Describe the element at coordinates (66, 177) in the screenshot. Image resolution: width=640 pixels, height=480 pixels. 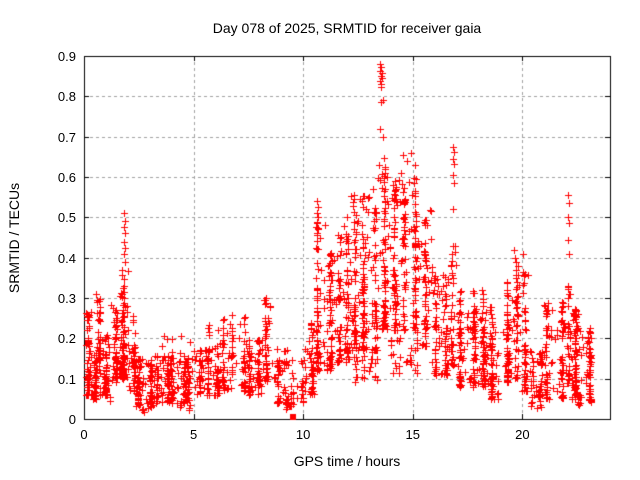
I see `y-tick-label: 0.6` at that location.